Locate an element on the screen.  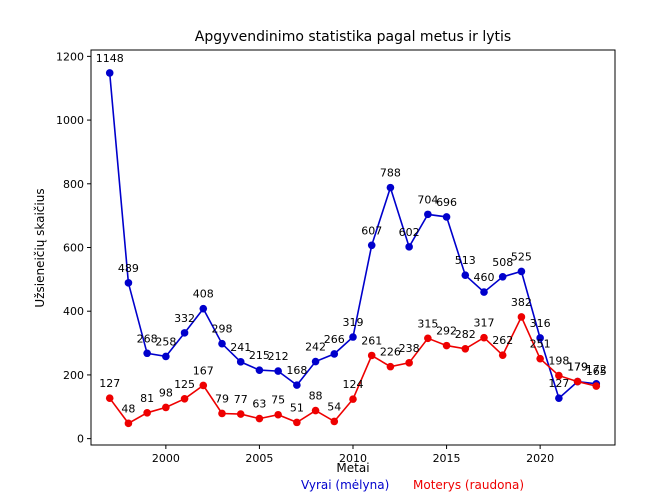
x-axis: 2000 2005 2010 2015 2020 is located at coordinates (353, 455).